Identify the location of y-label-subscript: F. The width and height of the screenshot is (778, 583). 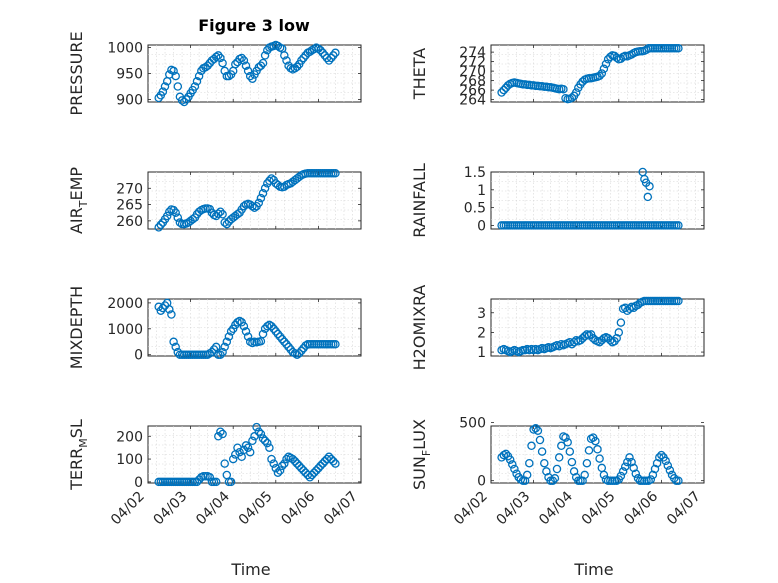
(426, 453).